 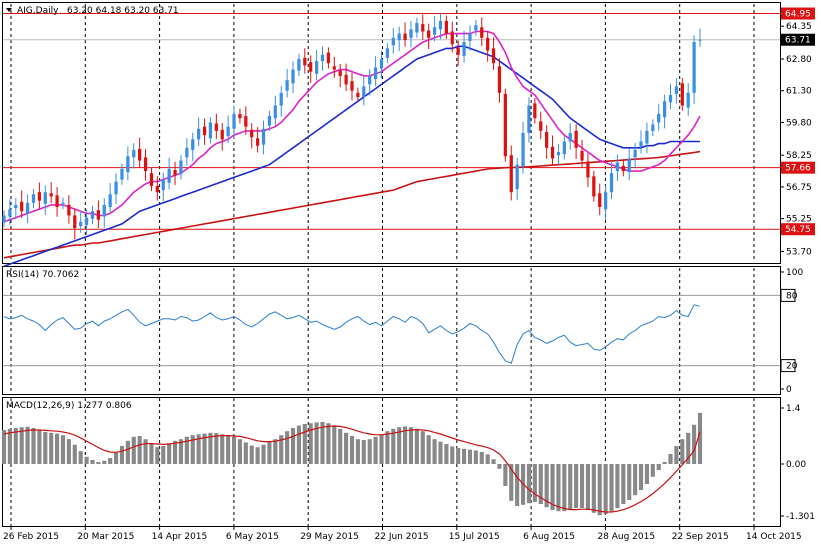 I want to click on dropdown-triangle-icon, so click(x=9, y=10).